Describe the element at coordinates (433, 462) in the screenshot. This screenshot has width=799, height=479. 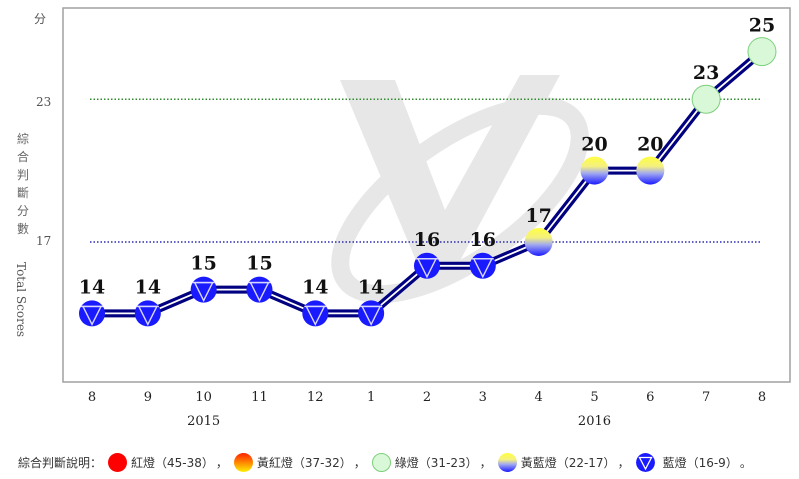
I see `legend-item-green: 綠燈（31-23），` at that location.